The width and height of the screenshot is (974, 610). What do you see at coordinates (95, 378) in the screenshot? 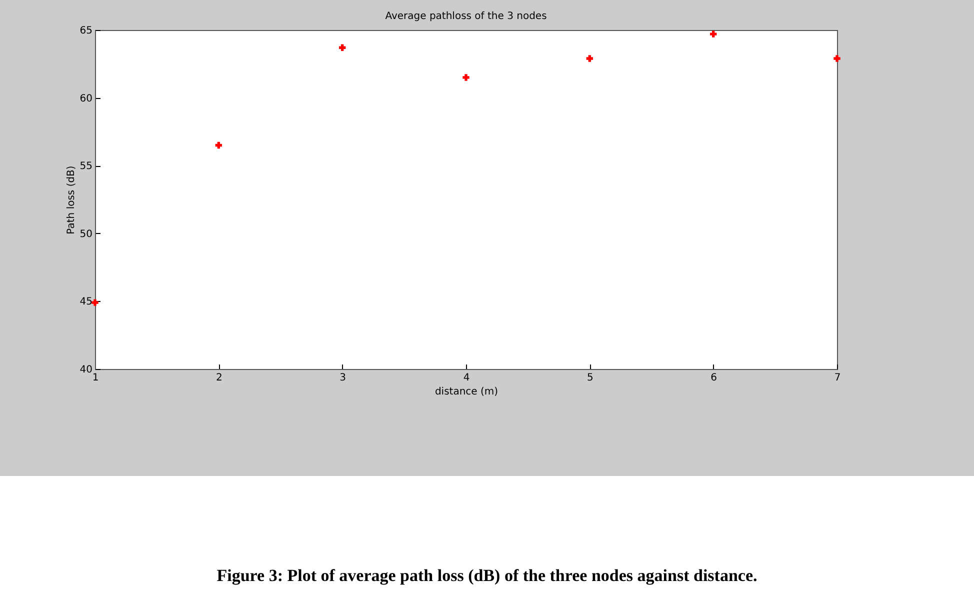
I see `x-tick-label: 1` at bounding box center [95, 378].